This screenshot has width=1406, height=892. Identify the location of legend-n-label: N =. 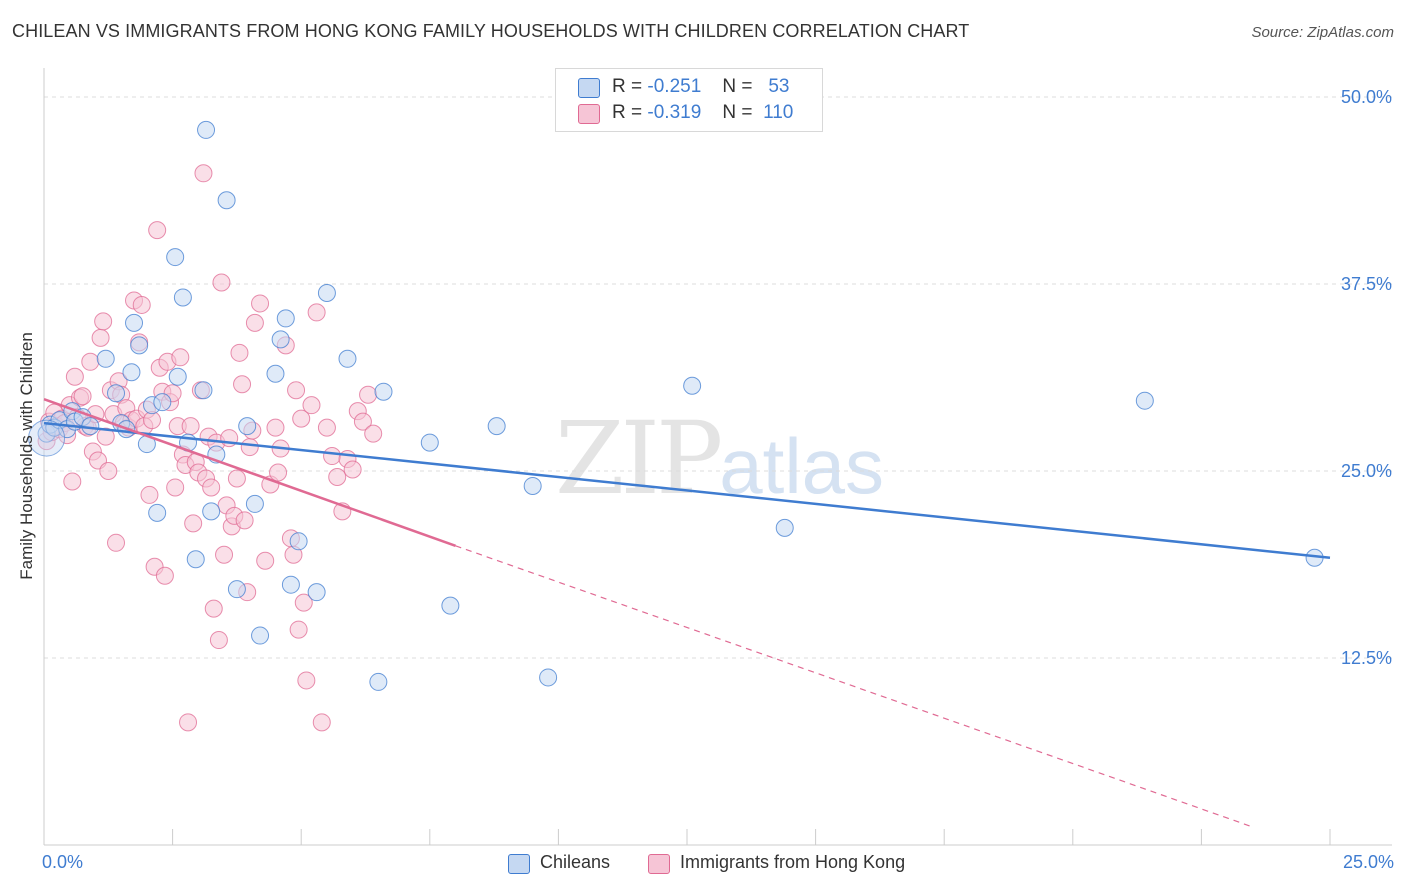
(737, 86).